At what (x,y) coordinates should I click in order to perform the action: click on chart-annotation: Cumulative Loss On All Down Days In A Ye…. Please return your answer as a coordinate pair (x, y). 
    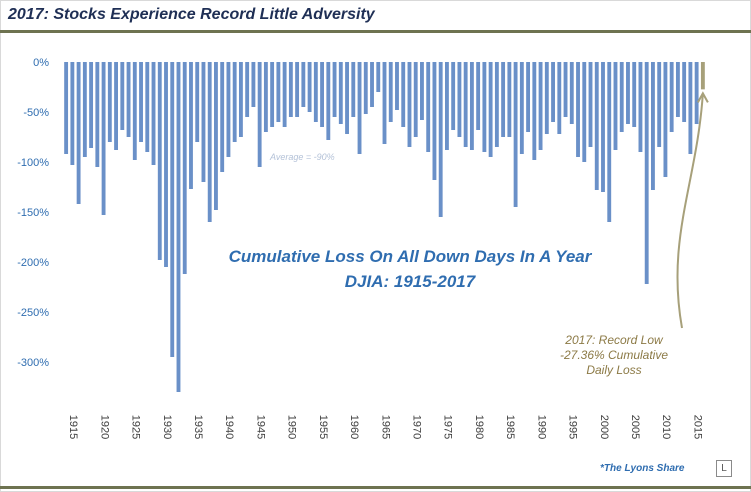
    Looking at the image, I should click on (410, 269).